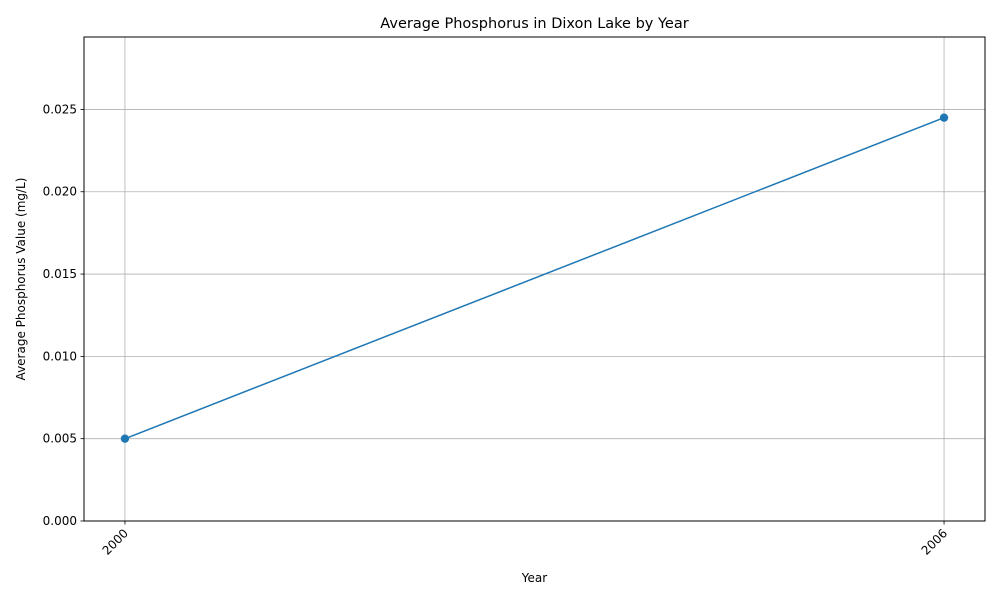 This screenshot has width=1000, height=600. Describe the element at coordinates (60, 439) in the screenshot. I see `y-tick-label: 0.005` at that location.